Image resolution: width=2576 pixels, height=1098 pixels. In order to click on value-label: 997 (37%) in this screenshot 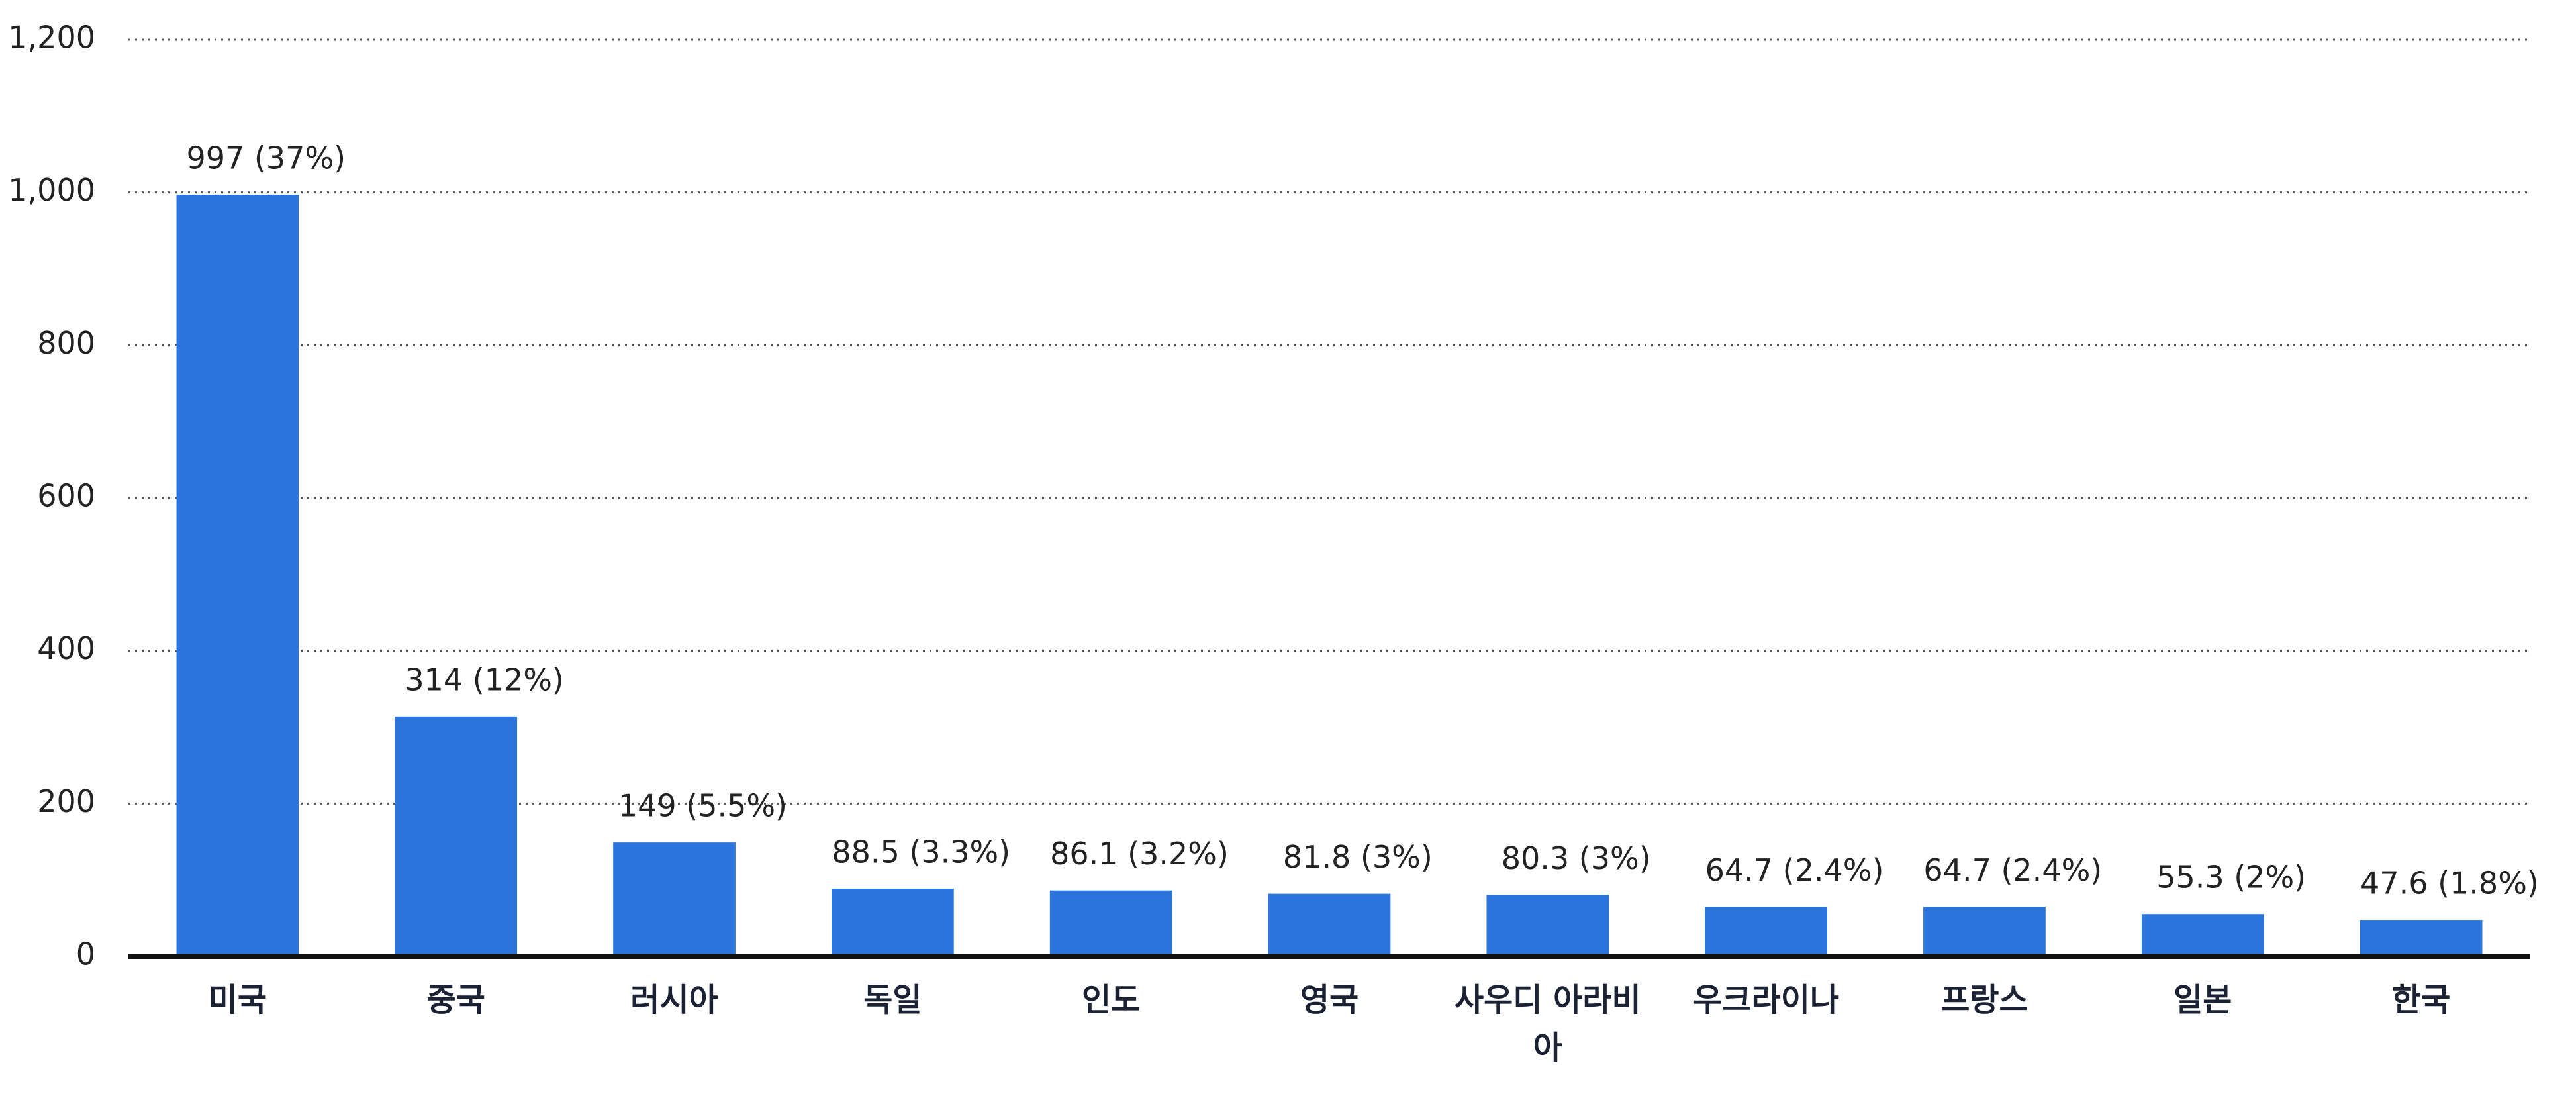, I will do `click(266, 158)`.